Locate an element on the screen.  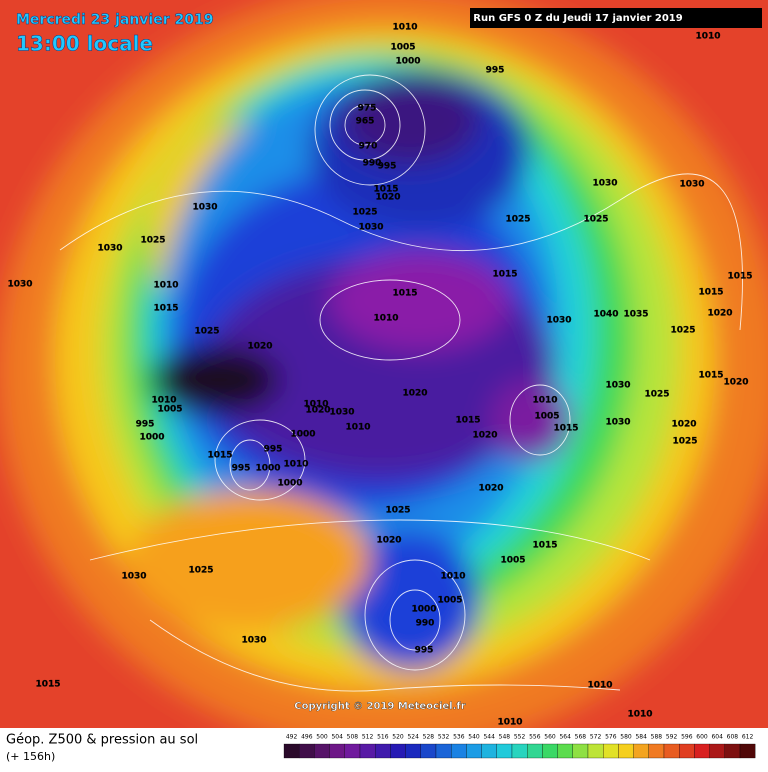
scale-label: 556 is located at coordinates (535, 737).